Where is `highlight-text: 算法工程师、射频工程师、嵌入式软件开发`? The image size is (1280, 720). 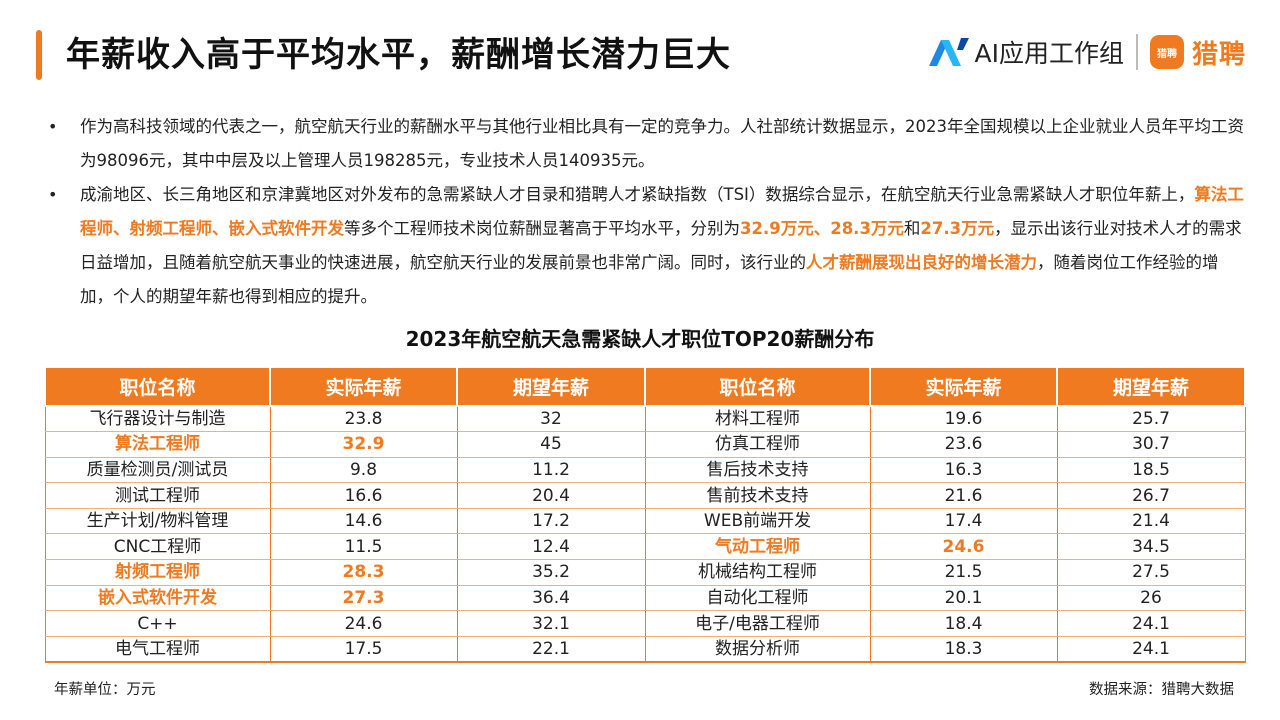
highlight-text: 算法工程师、射频工程师、嵌入式软件开发 is located at coordinates (662, 211).